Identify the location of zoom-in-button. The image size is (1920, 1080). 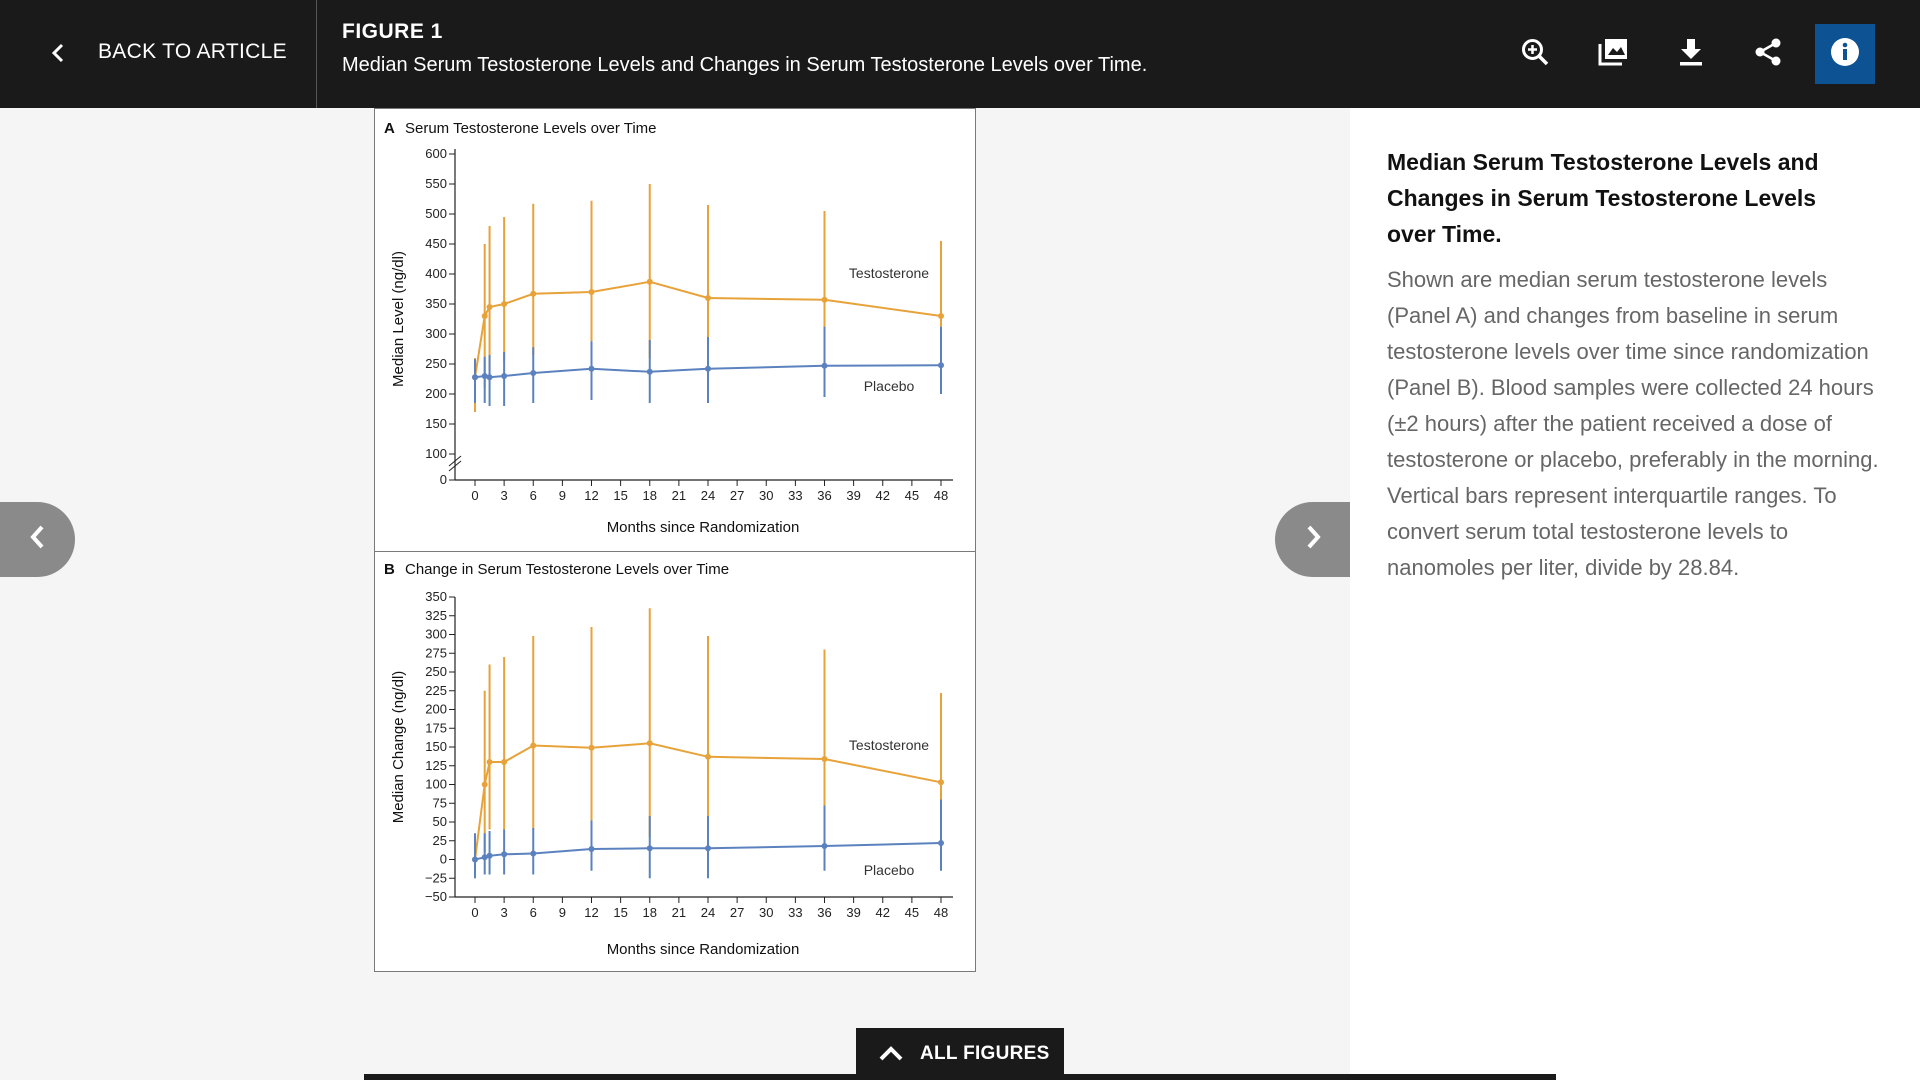
(1535, 54).